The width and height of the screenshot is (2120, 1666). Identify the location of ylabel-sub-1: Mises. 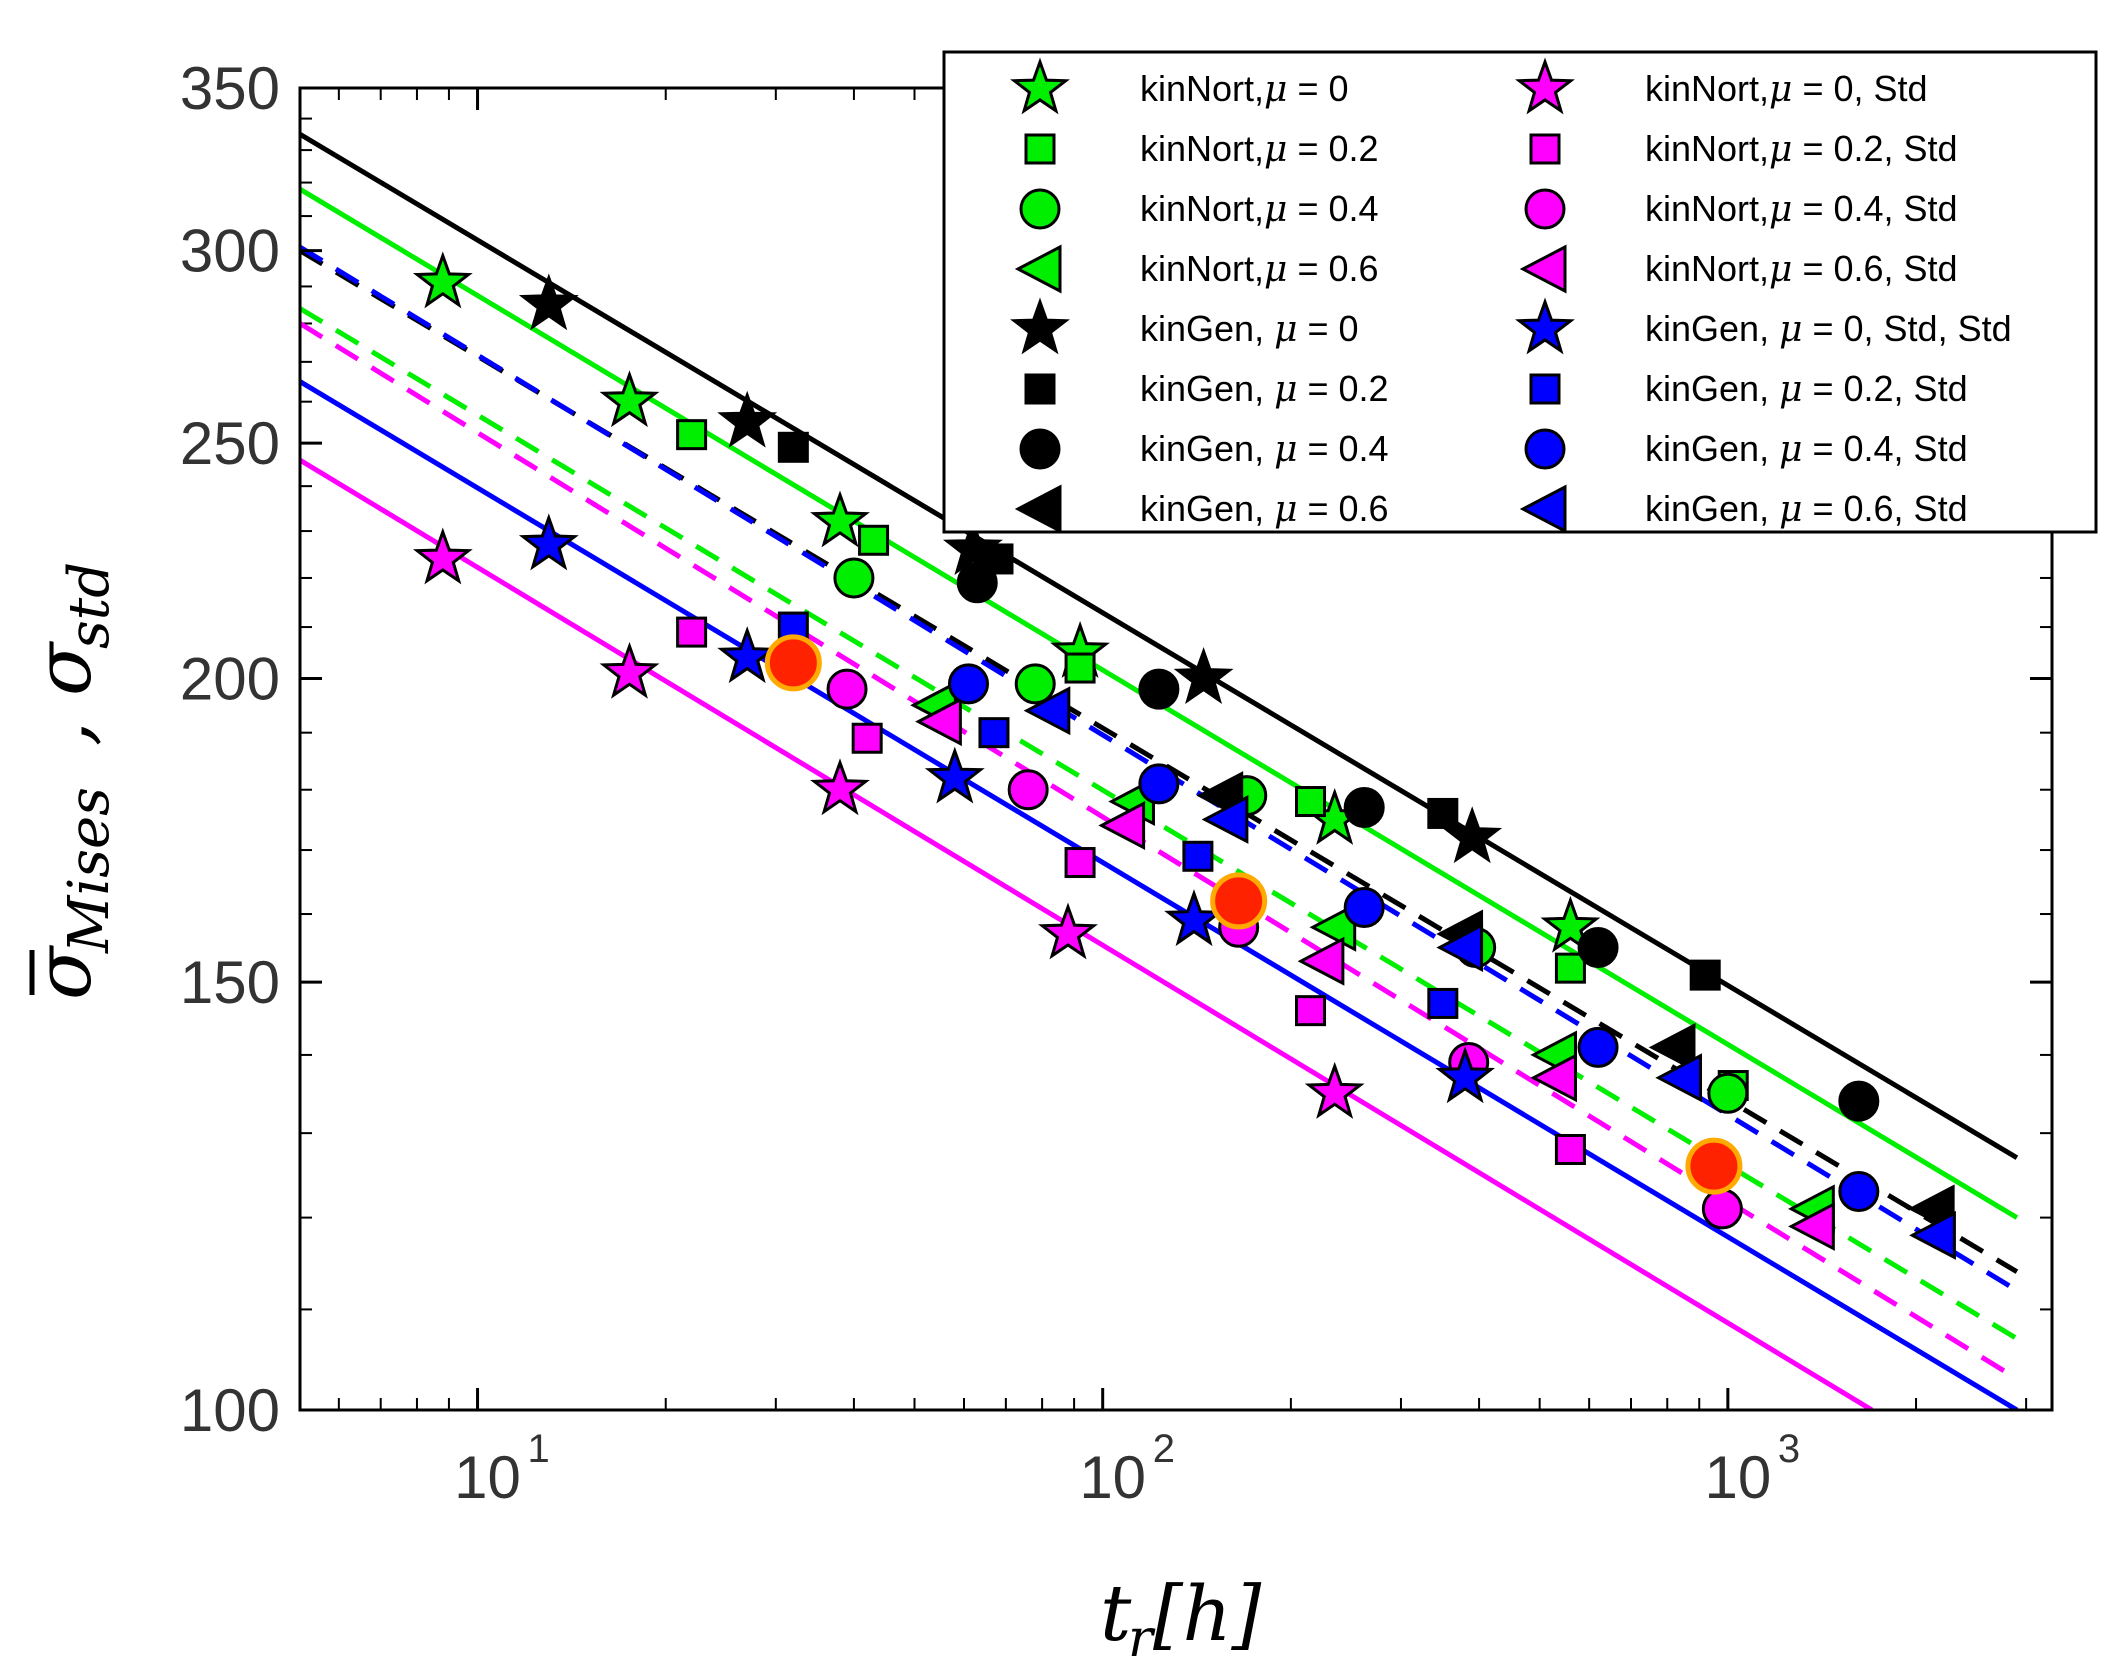
(89, 870).